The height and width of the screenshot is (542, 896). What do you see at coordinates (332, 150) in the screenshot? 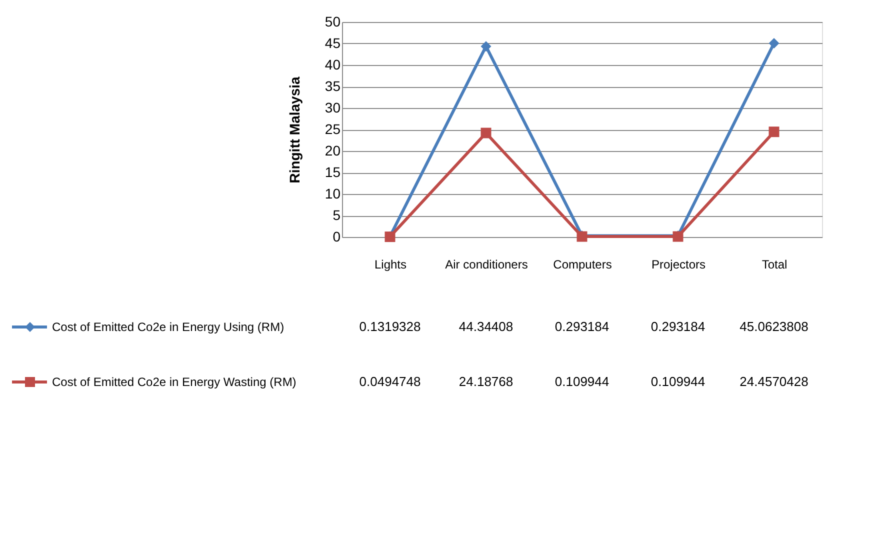
I see `y-tick-label: 20` at bounding box center [332, 150].